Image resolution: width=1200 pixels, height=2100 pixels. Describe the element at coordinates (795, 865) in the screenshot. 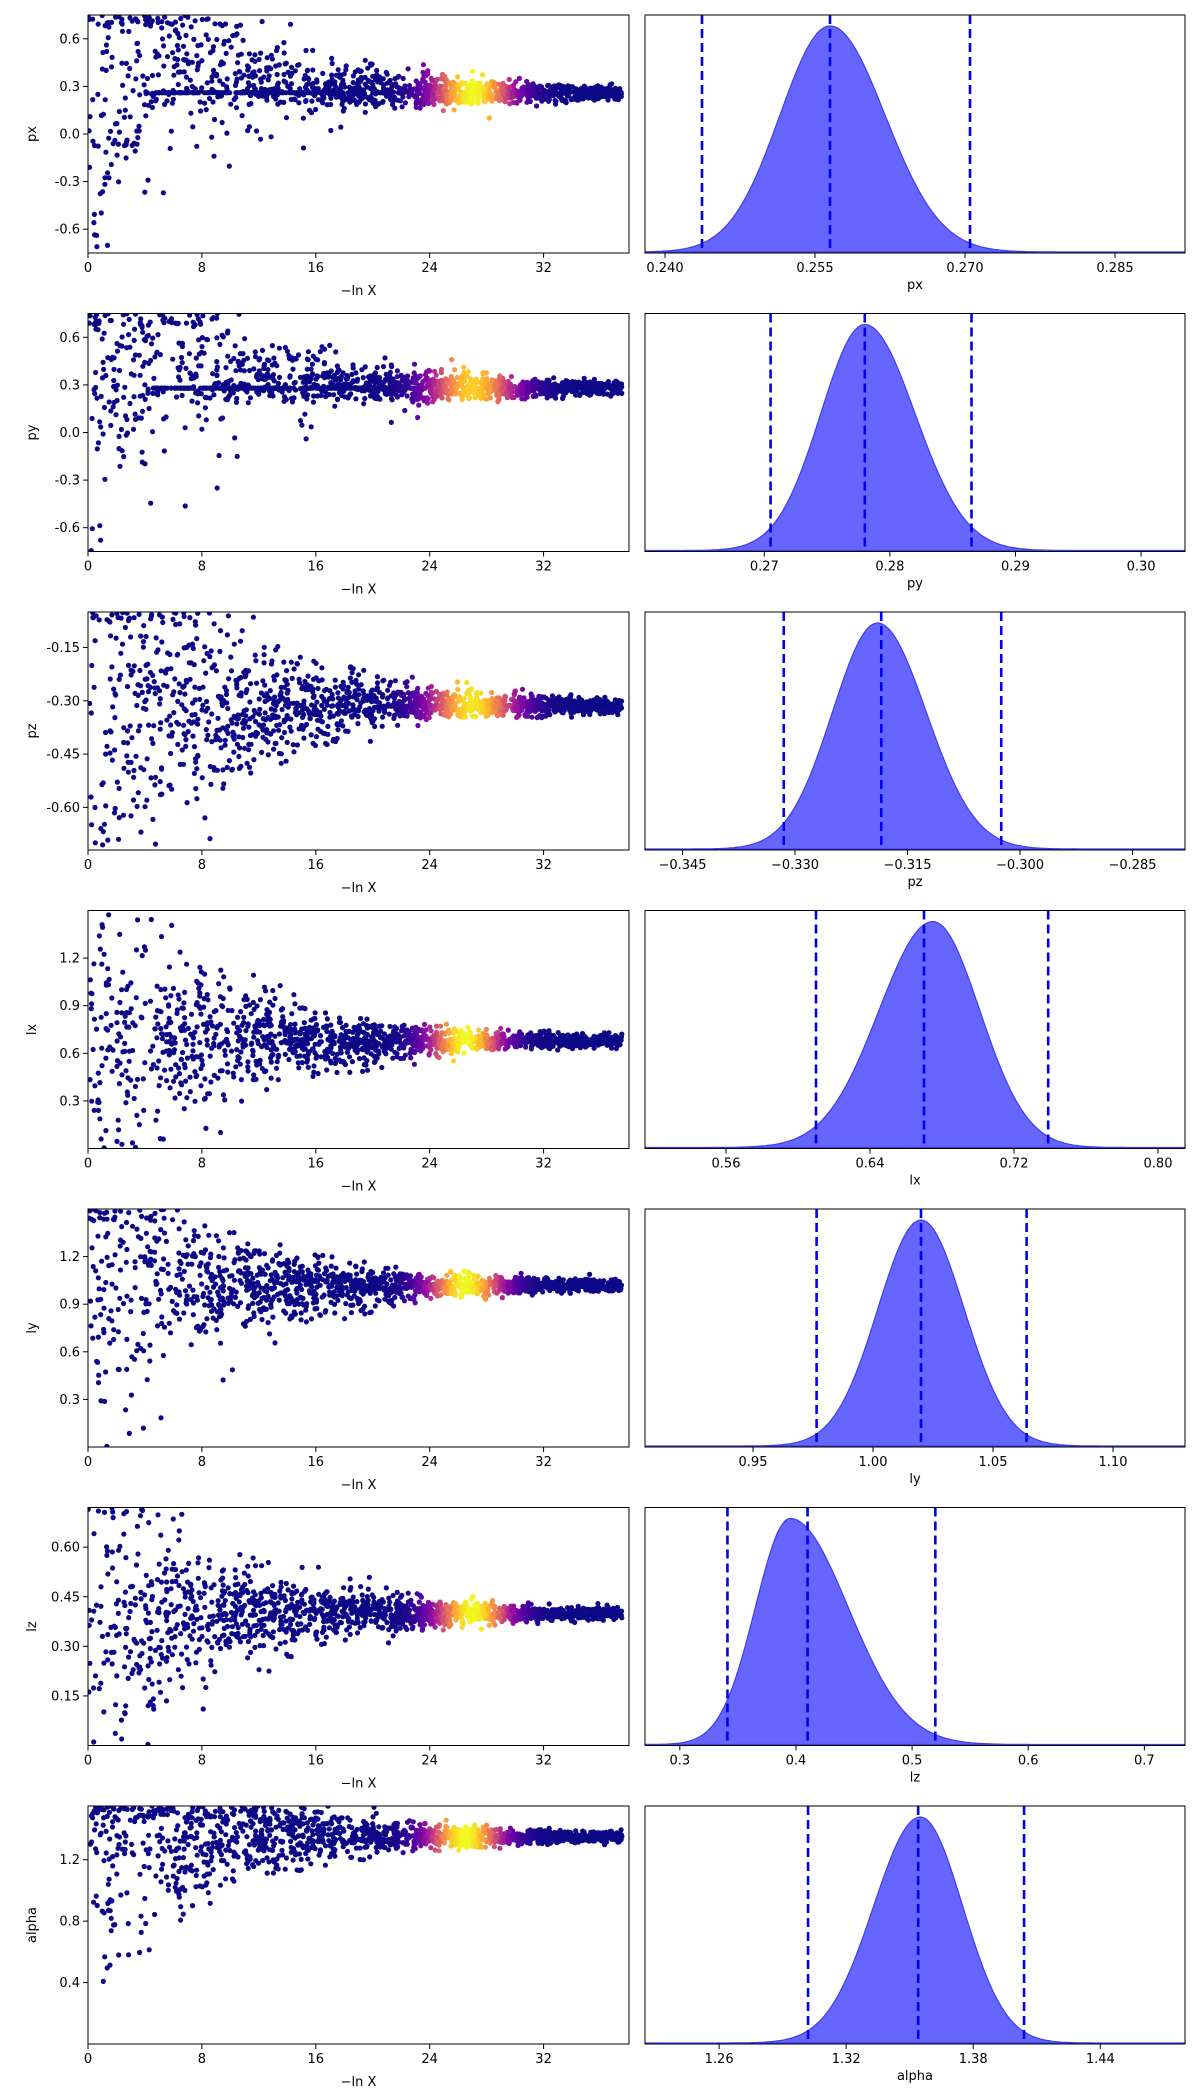

I see `x-tick-label: −0.330` at that location.